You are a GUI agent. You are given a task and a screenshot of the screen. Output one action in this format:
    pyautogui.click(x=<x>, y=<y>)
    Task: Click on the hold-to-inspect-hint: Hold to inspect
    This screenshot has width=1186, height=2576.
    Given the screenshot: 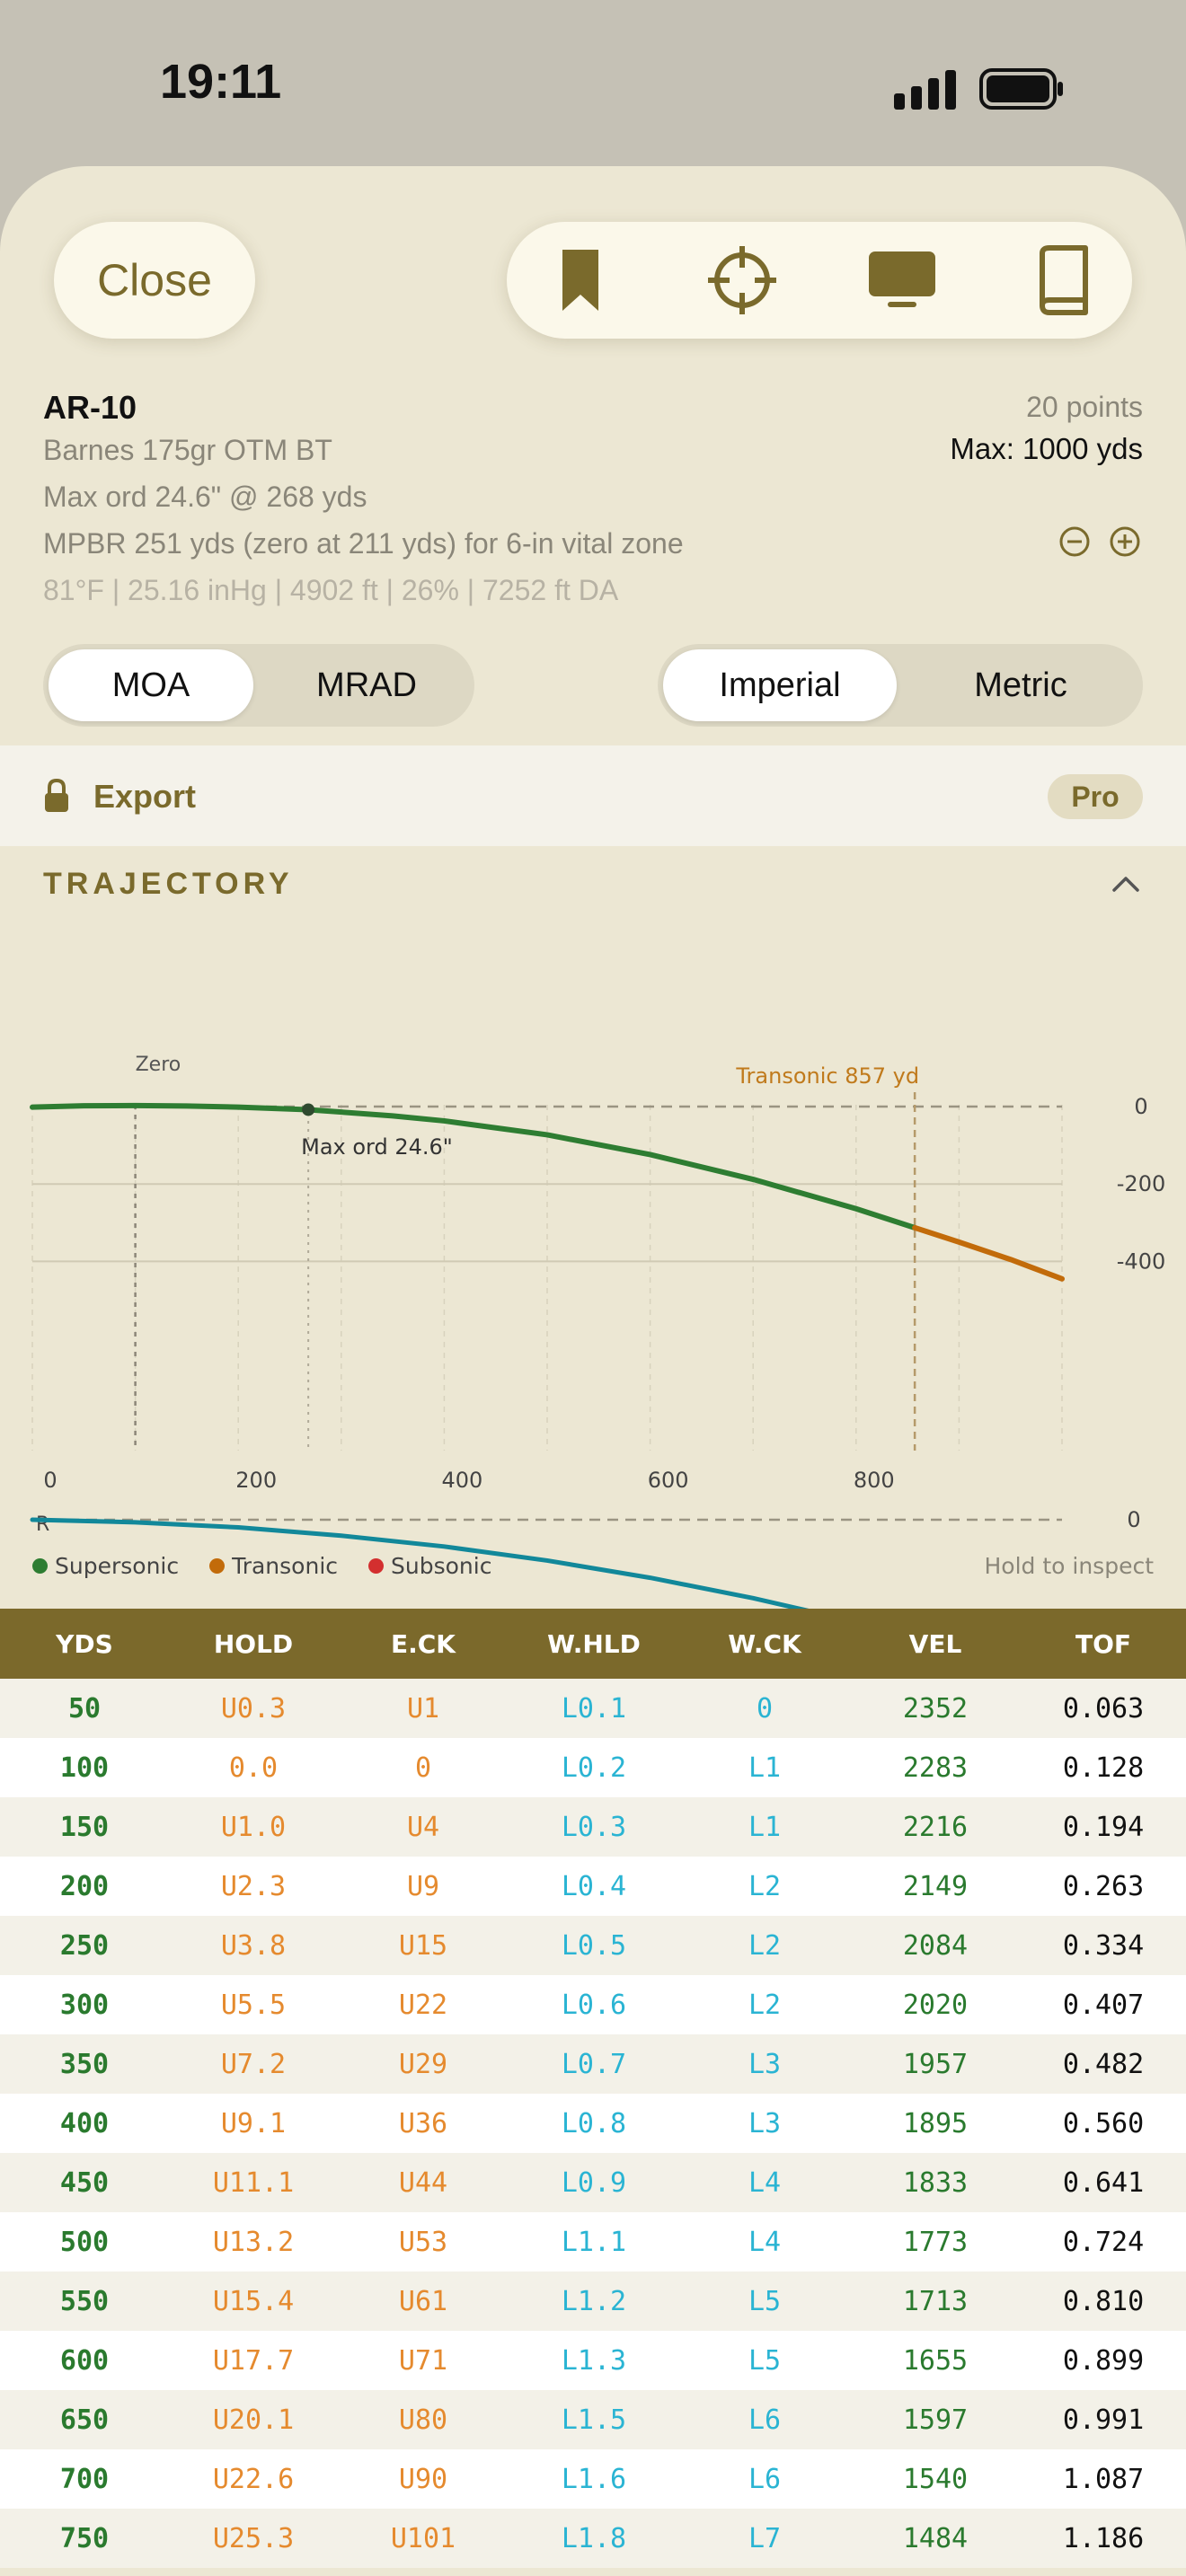 What is the action you would take?
    pyautogui.click(x=1069, y=1566)
    